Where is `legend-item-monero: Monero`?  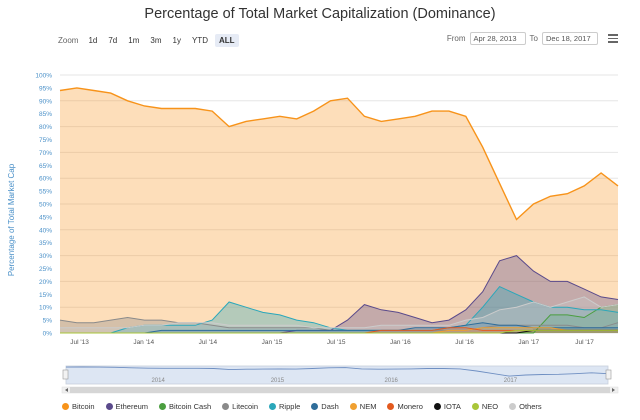 legend-item-monero: Monero is located at coordinates (405, 406).